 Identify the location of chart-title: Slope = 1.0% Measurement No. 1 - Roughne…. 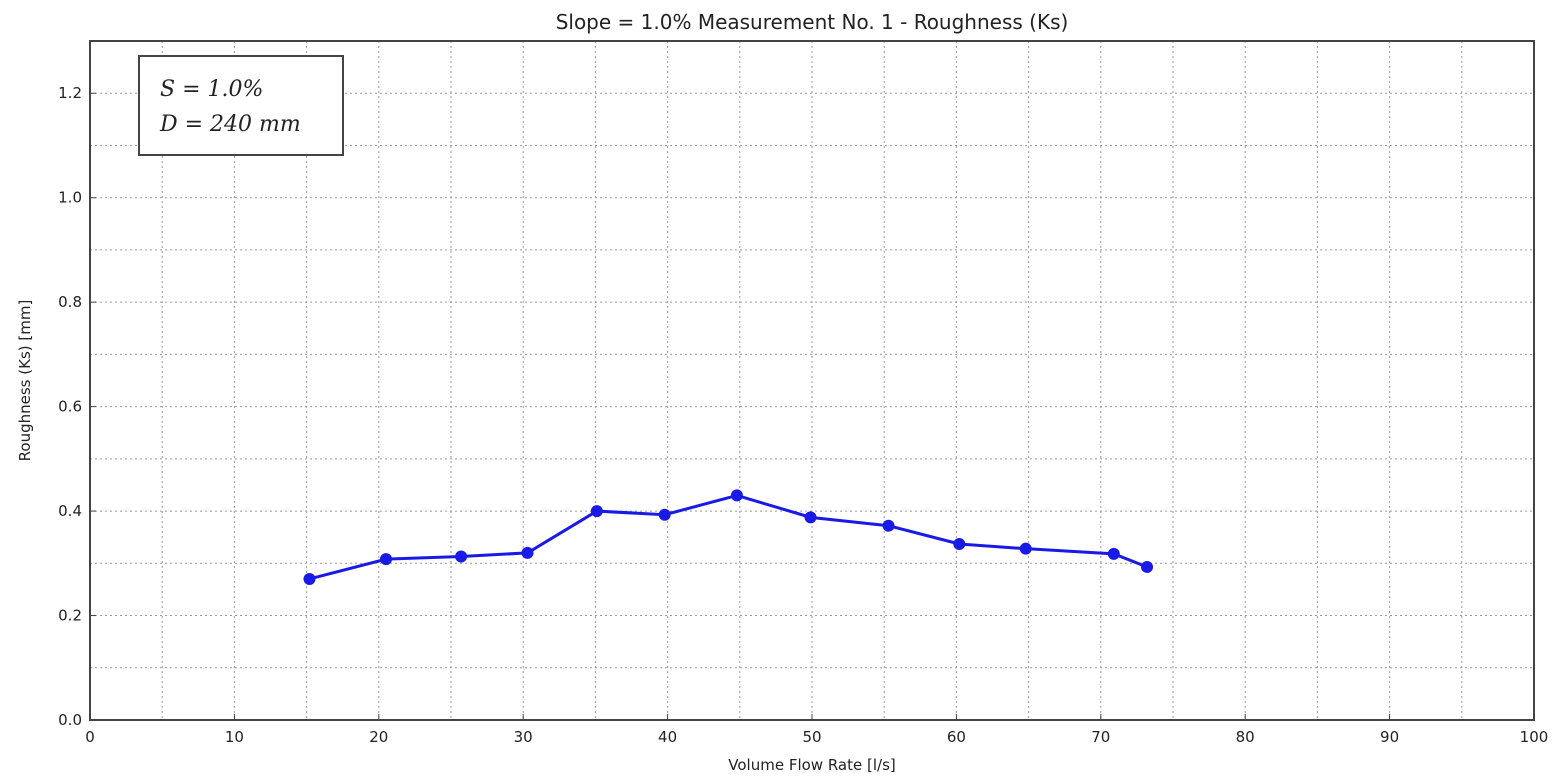
(812, 22).